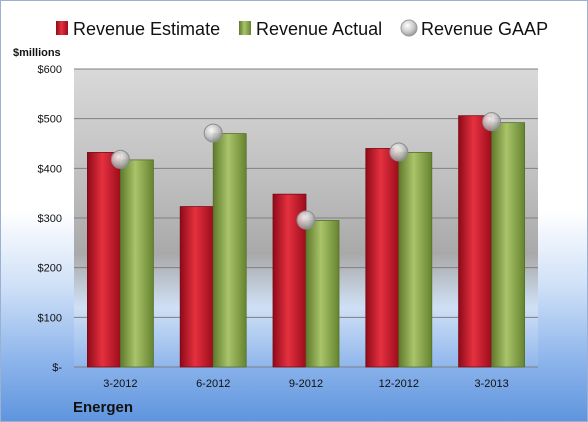 This screenshot has height=422, width=588. Describe the element at coordinates (399, 384) in the screenshot. I see `x-tick-label: 12-2012` at that location.